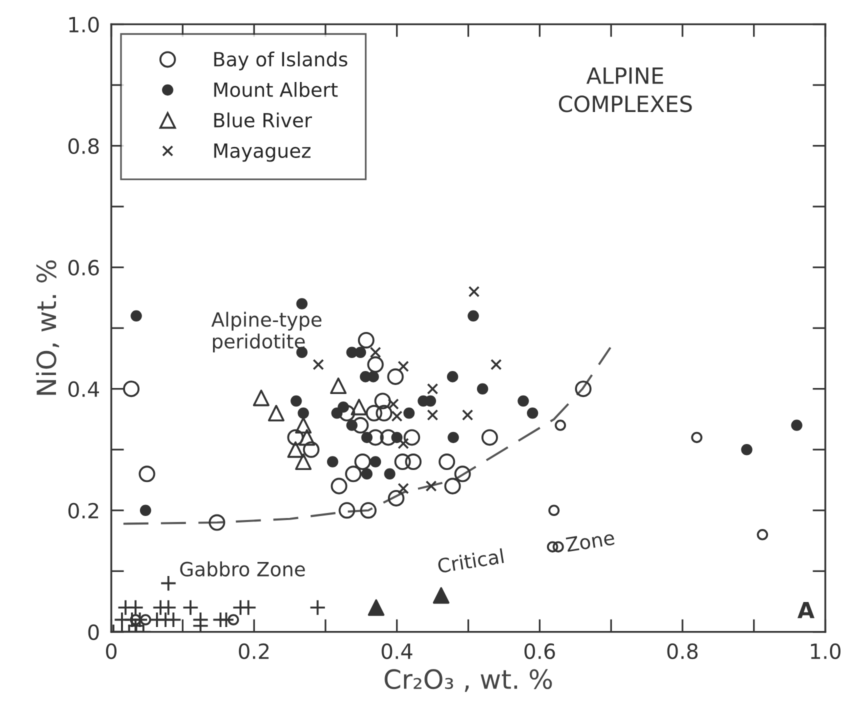  I want to click on y-tick-label: 0.8, so click(83, 146).